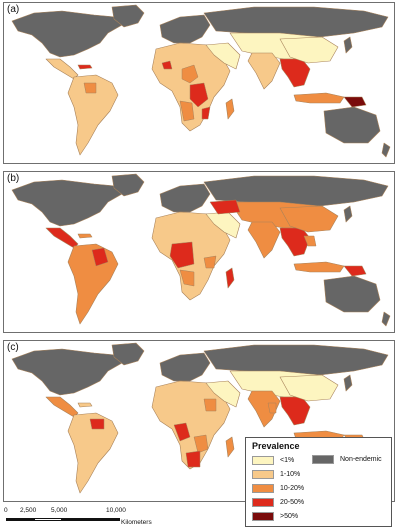 The width and height of the screenshot is (400, 531). I want to click on legend-swatch-non-endemic, so click(323, 459).